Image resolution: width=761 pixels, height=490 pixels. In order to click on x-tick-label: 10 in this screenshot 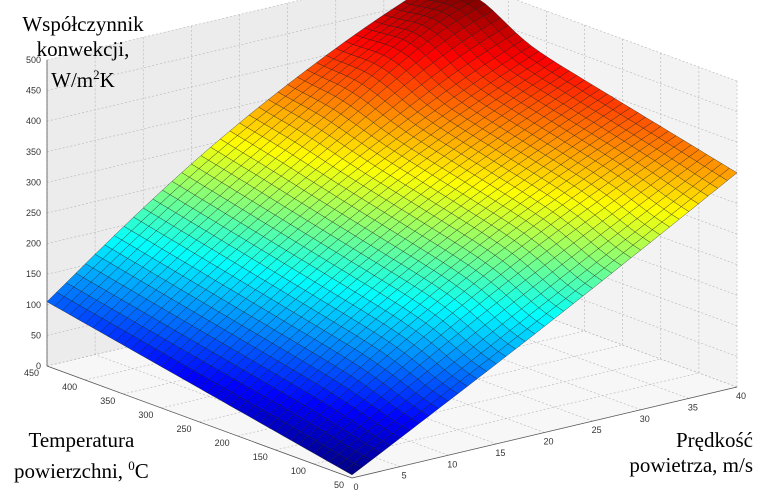, I will do `click(452, 464)`.